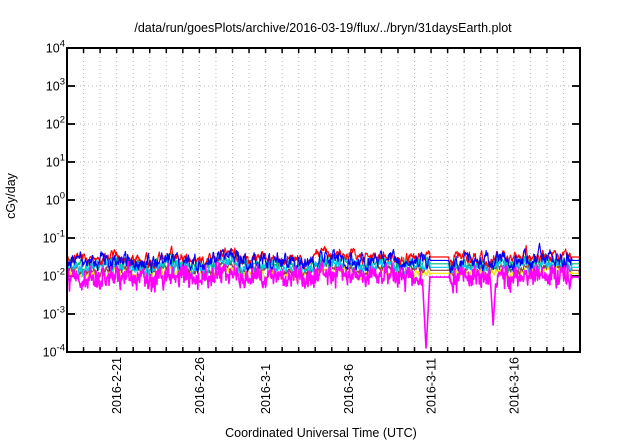 The image size is (640, 448). What do you see at coordinates (266, 389) in the screenshot?
I see `x-tick-label: 2016-3-1` at bounding box center [266, 389].